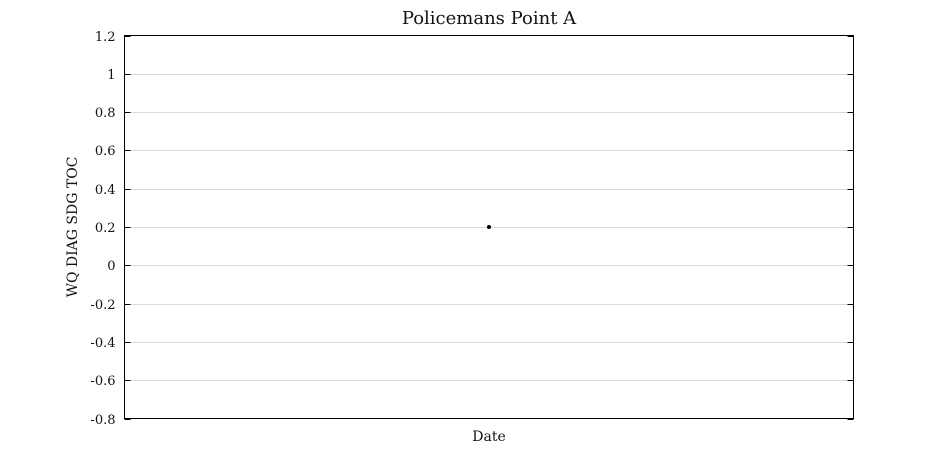  What do you see at coordinates (102, 420) in the screenshot?
I see `y-tick-label: -0.8` at bounding box center [102, 420].